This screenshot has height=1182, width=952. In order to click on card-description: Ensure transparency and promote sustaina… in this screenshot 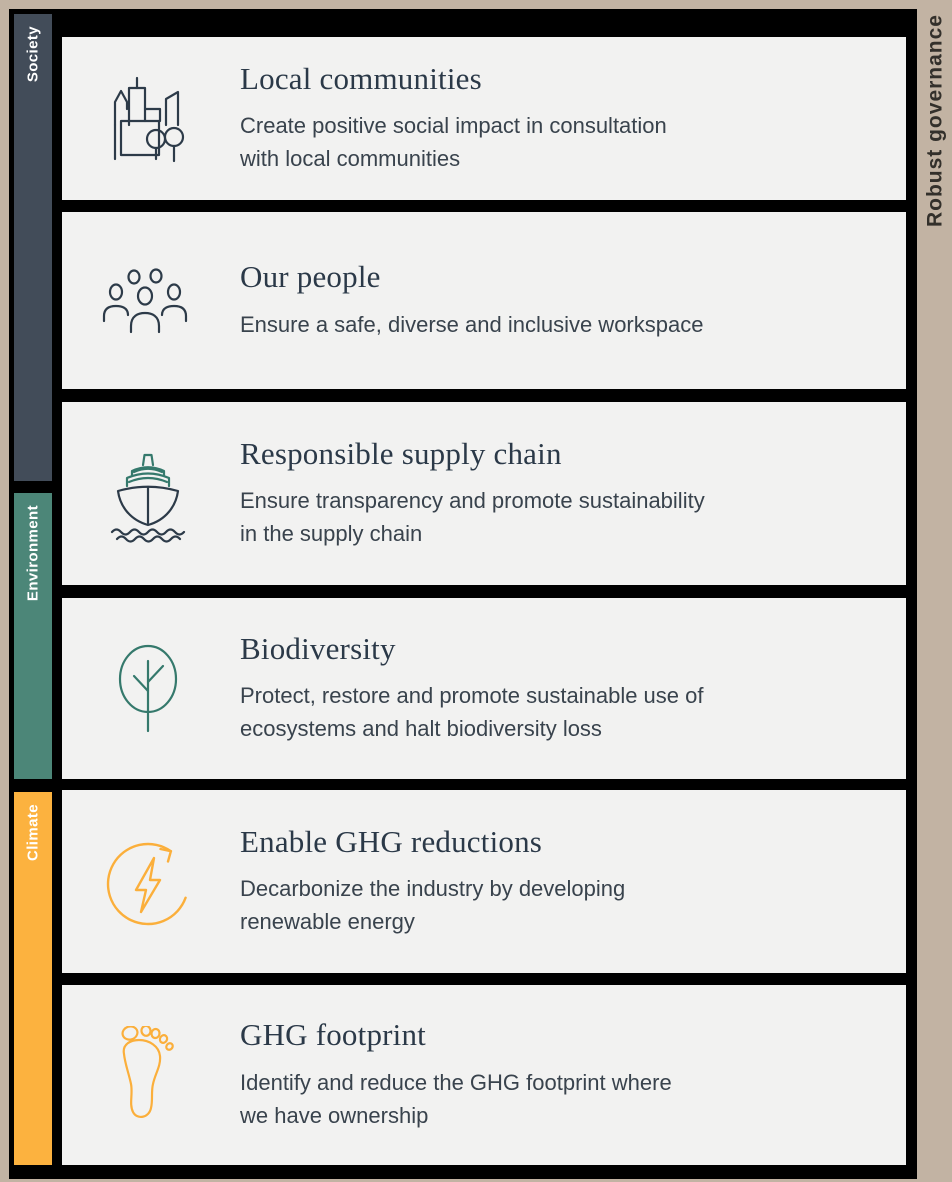, I will do `click(472, 517)`.